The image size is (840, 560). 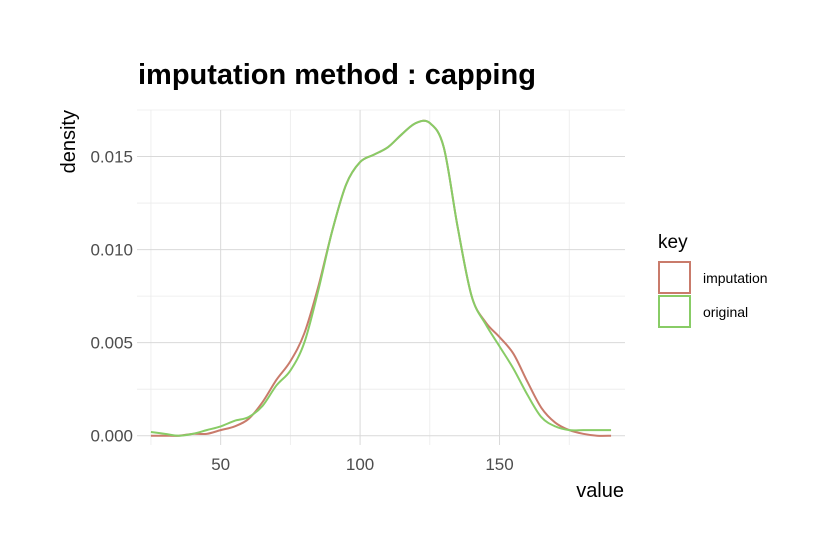 I want to click on x-axis-label: value, so click(x=600, y=491).